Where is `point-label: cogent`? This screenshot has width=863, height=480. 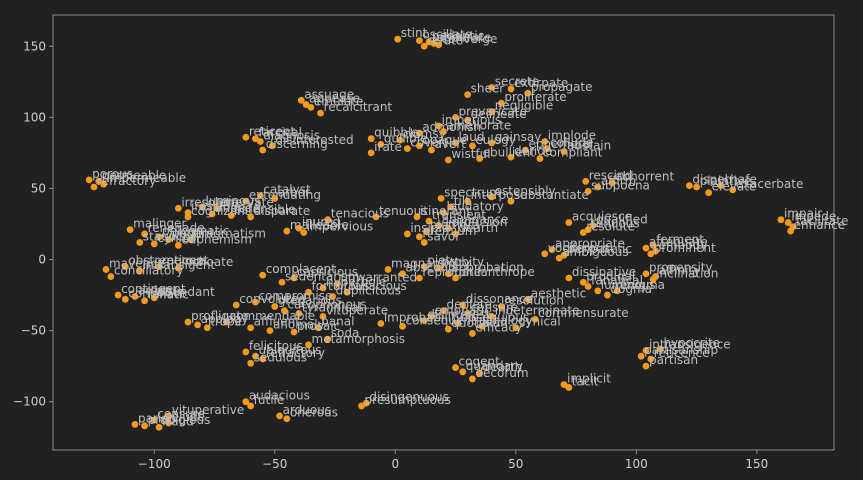 point-label: cogent is located at coordinates (480, 362).